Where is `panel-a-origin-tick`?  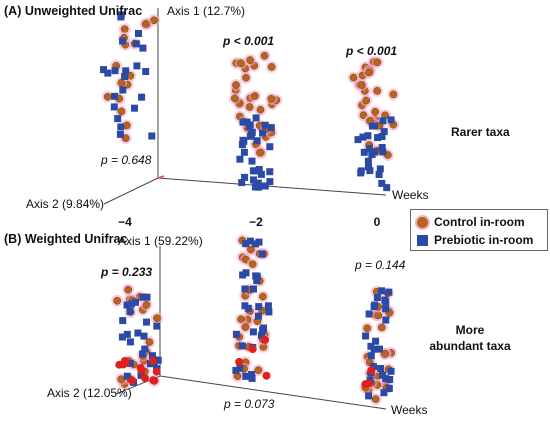 panel-a-origin-tick is located at coordinates (161, 177).